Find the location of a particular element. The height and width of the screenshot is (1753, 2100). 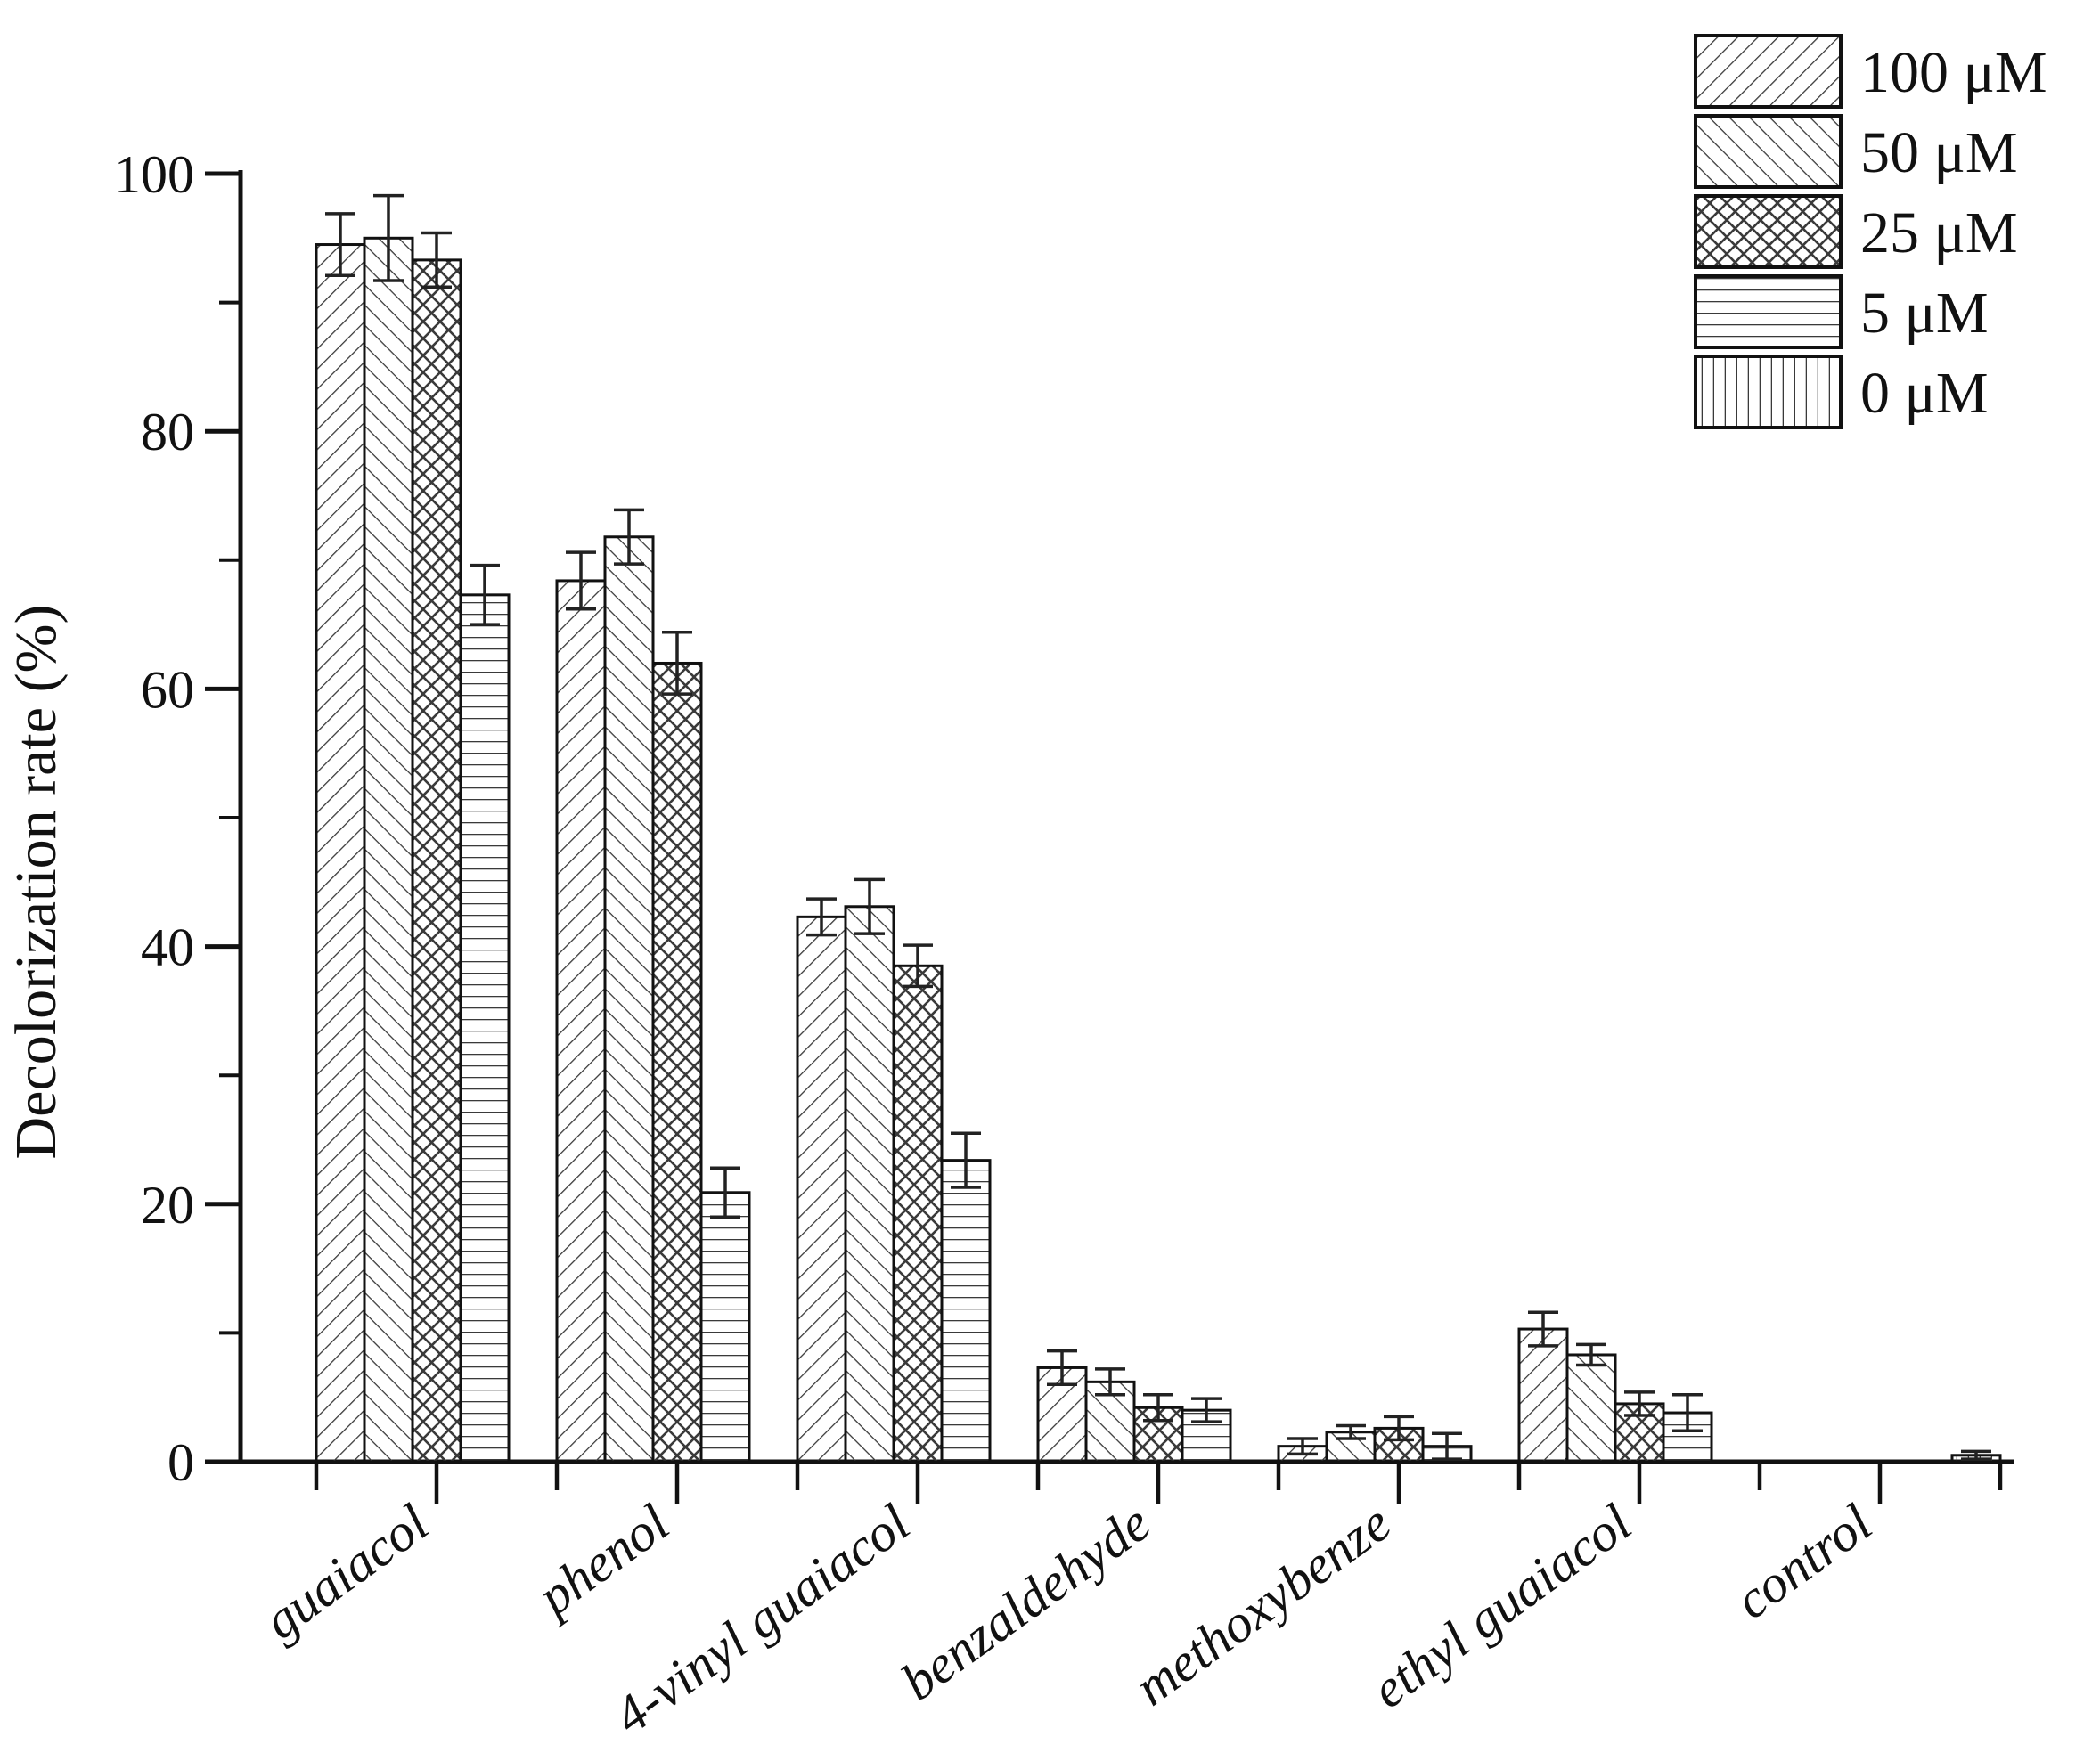

bar-25μM-ethyl-guaiacol is located at coordinates (1640, 1433).